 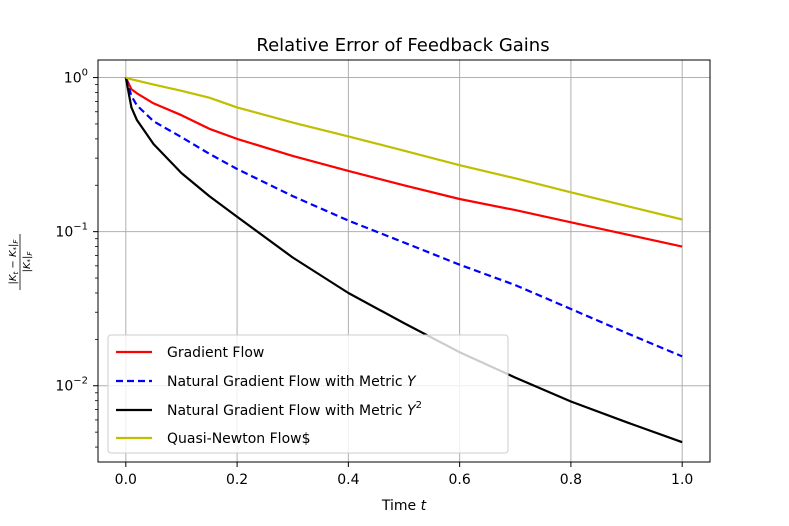 What do you see at coordinates (28, 262) in the screenshot?
I see `y-axis-label-denominator: |K*|F` at bounding box center [28, 262].